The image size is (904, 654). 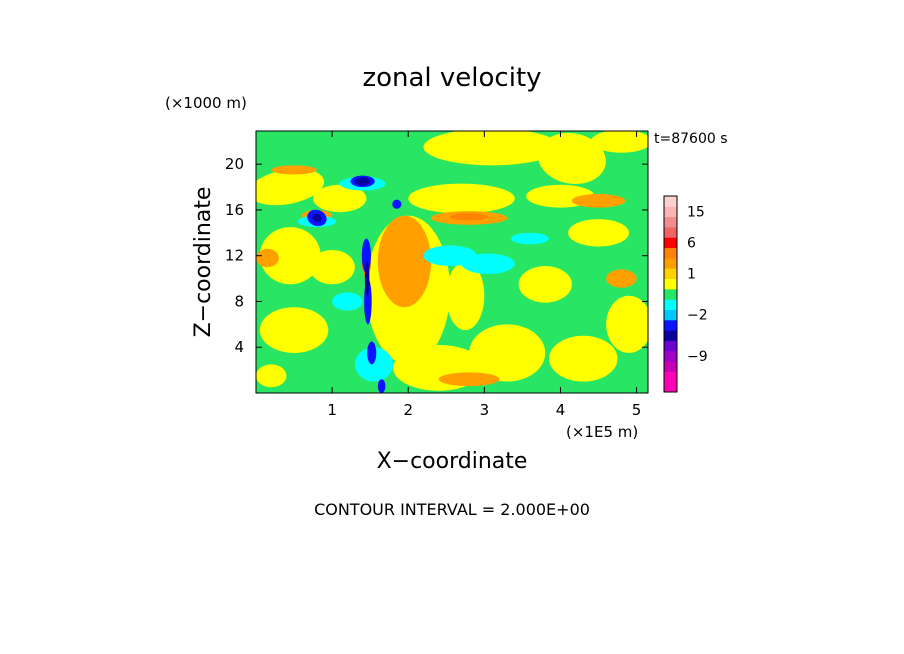 What do you see at coordinates (206, 103) in the screenshot?
I see `y-unit-label: (×1000 m)` at bounding box center [206, 103].